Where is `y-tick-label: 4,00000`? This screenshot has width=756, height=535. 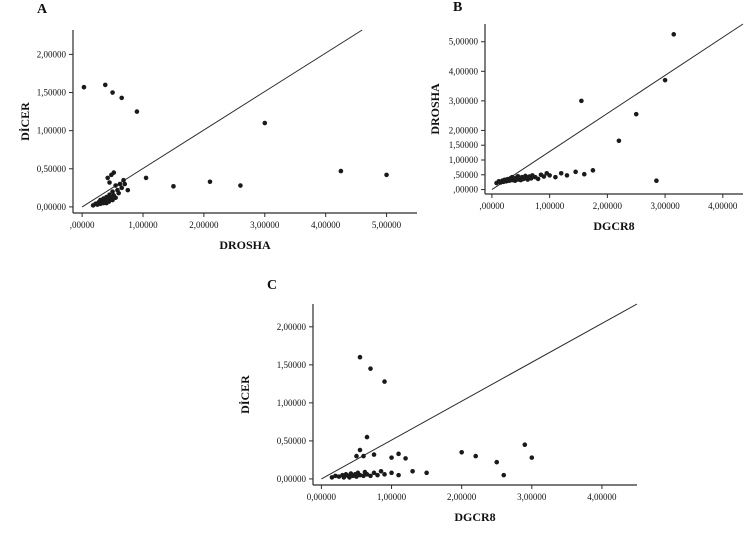 y-tick-label: 4,00000 is located at coordinates (464, 71).